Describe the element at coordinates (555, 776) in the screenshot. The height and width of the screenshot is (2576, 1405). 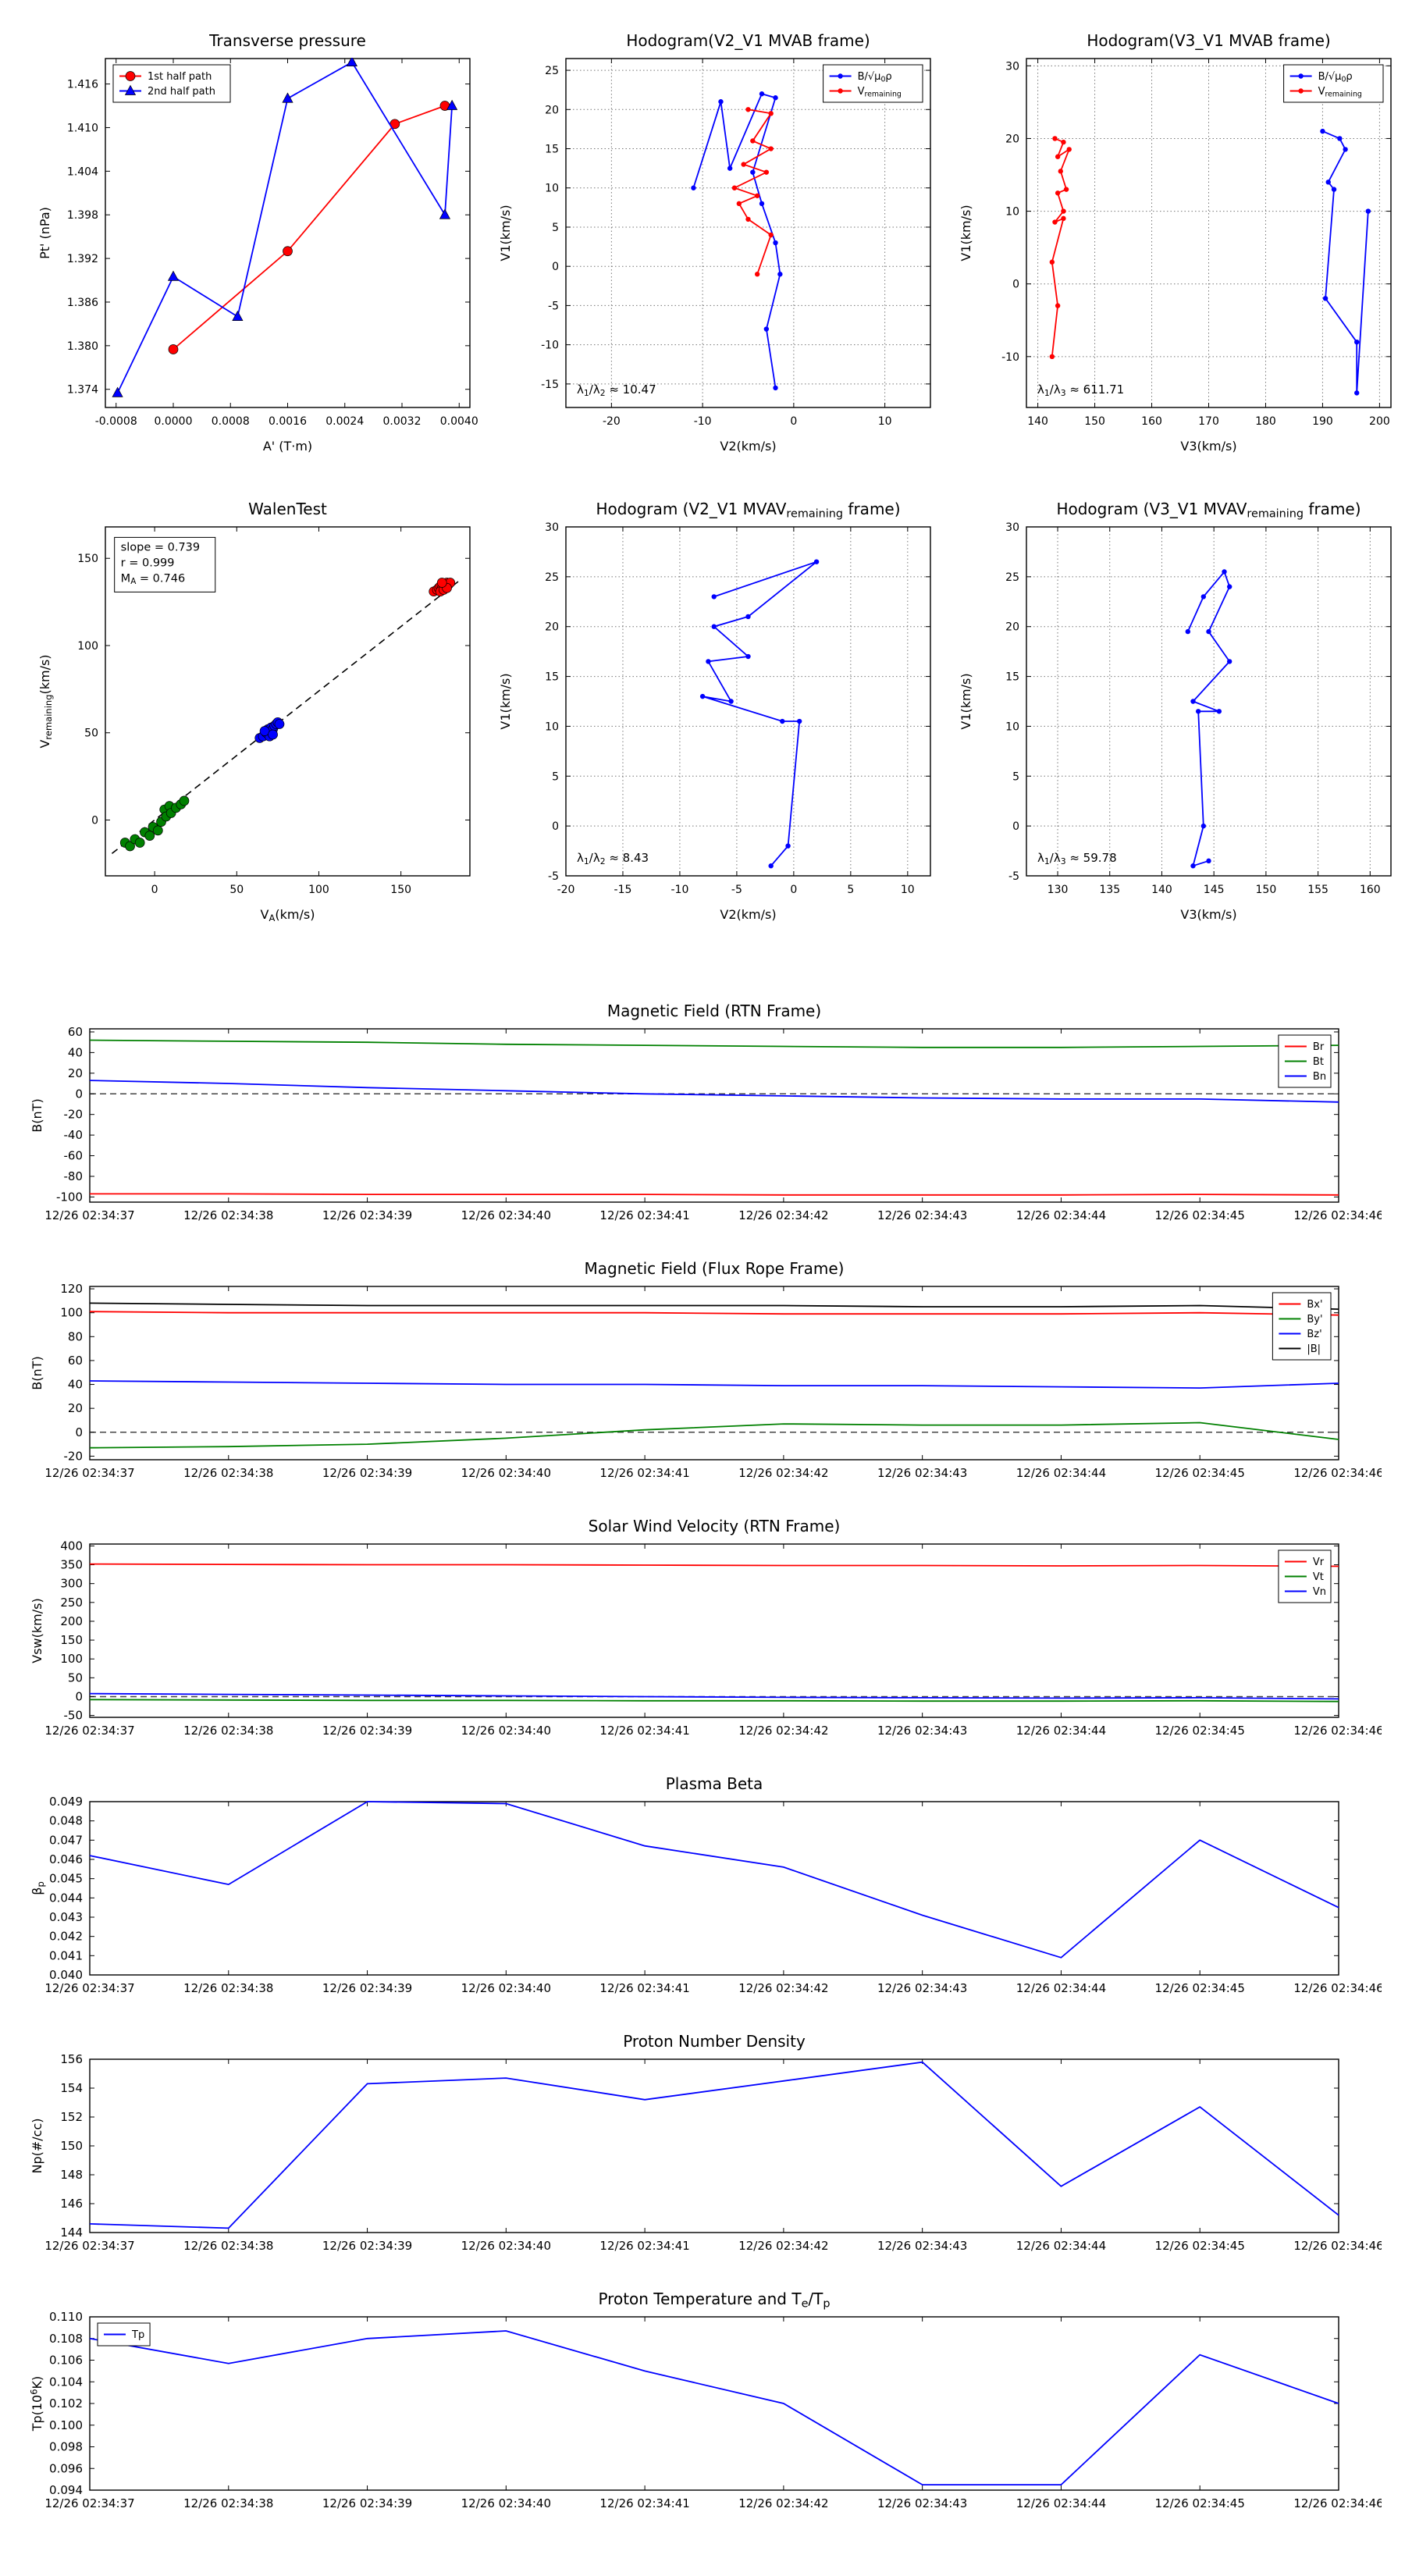
I see `svg-text: 5` at that location.